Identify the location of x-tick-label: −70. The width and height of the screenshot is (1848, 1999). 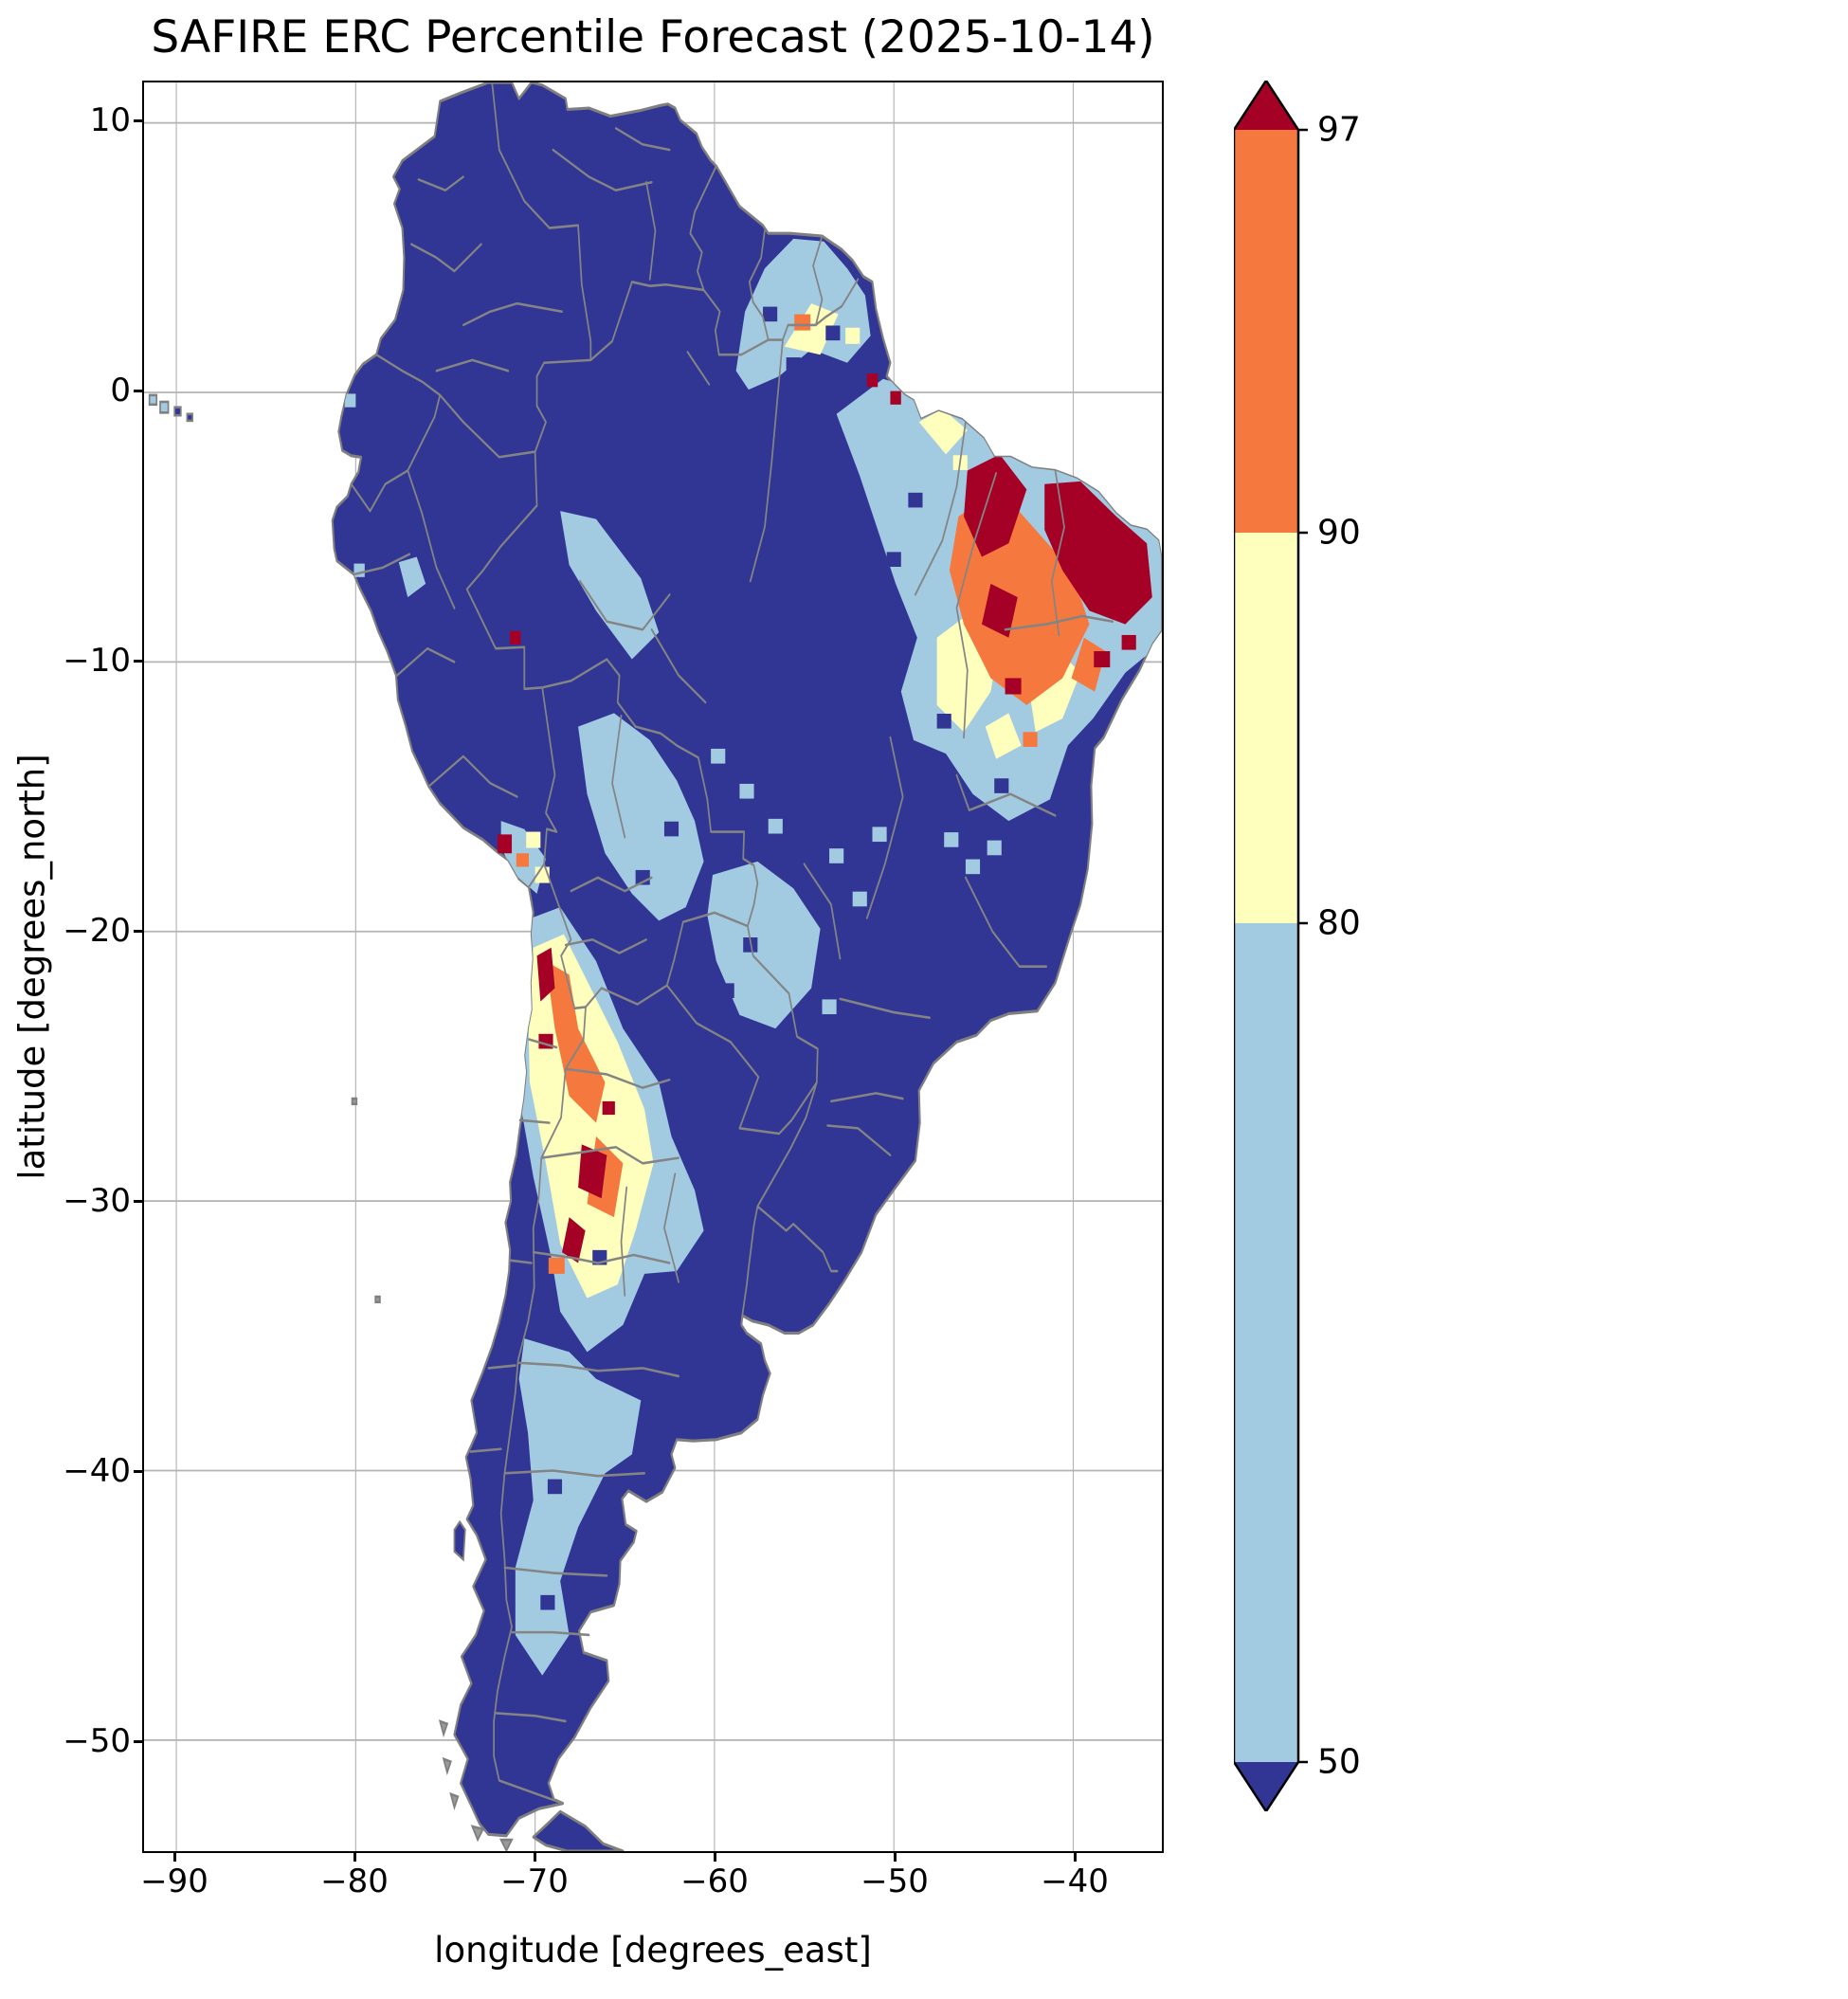
(535, 1882).